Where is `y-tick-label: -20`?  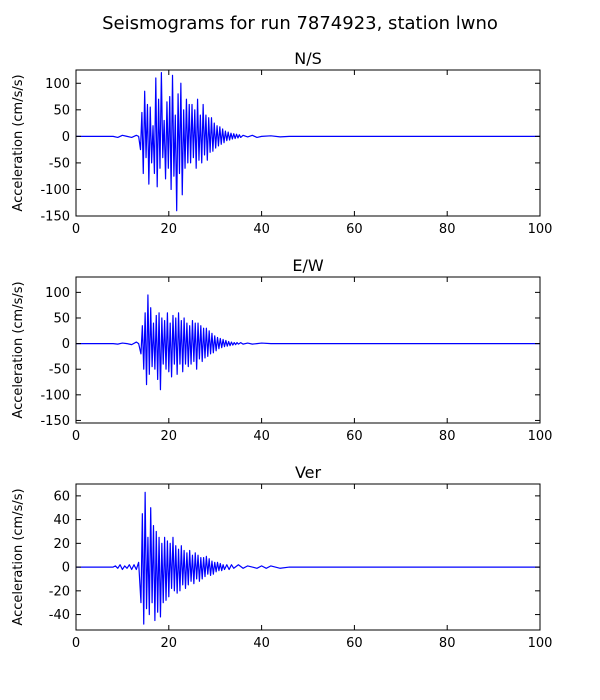 y-tick-label: -20 is located at coordinates (59, 591).